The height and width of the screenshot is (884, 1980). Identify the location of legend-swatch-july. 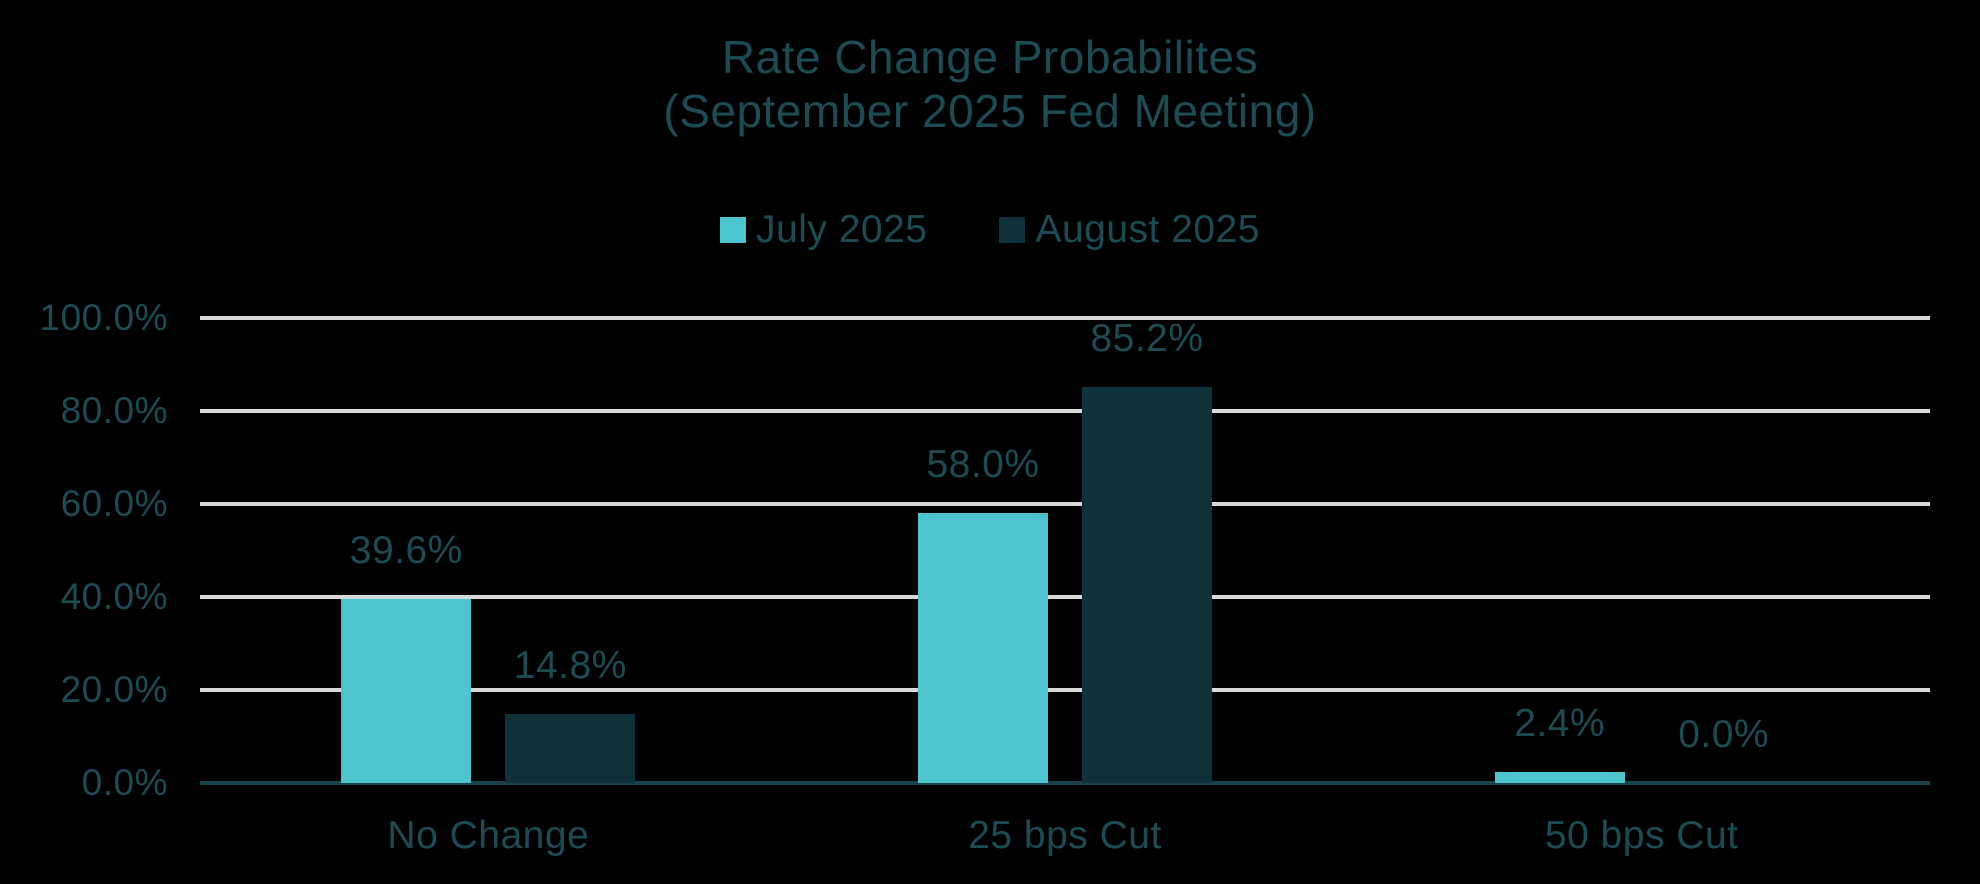
(733, 230).